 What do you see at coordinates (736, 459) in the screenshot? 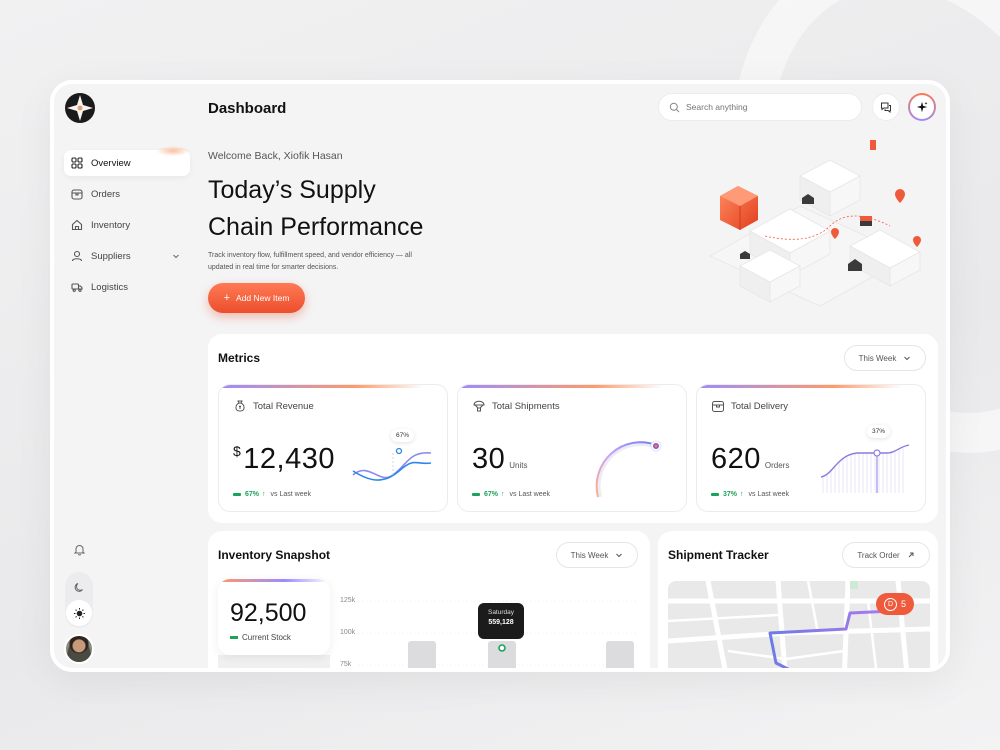
I see `metric-number: 620` at bounding box center [736, 459].